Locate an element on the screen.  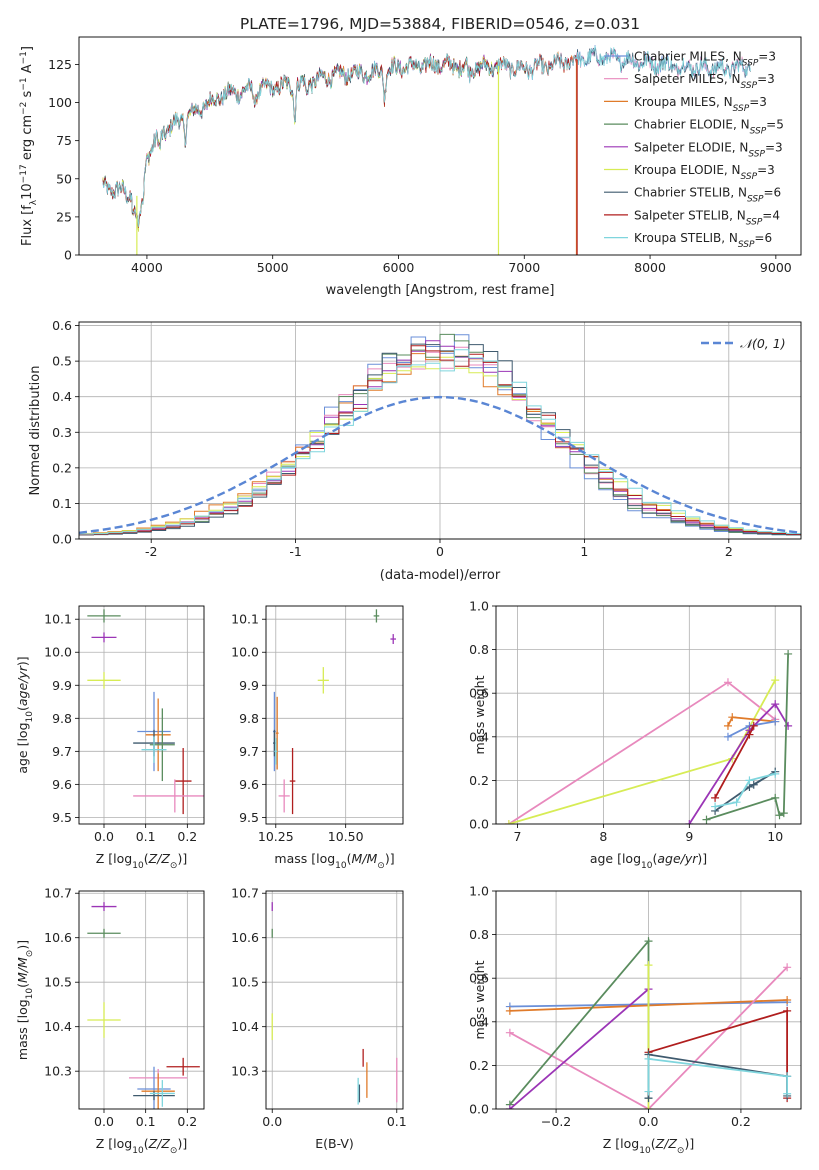
weight_vs_Z-ylabel: mass weight is located at coordinates (479, 999).